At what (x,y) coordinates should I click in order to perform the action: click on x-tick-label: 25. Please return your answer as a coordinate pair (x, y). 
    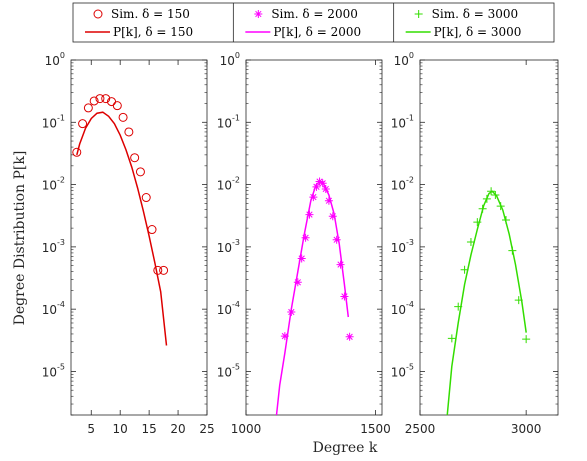
    Looking at the image, I should click on (206, 429).